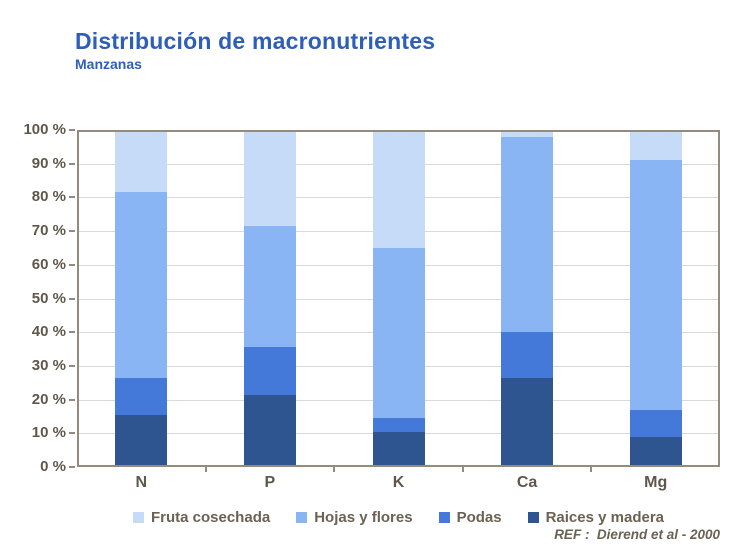  What do you see at coordinates (48, 264) in the screenshot?
I see `y-tick-label-60: 60 %` at bounding box center [48, 264].